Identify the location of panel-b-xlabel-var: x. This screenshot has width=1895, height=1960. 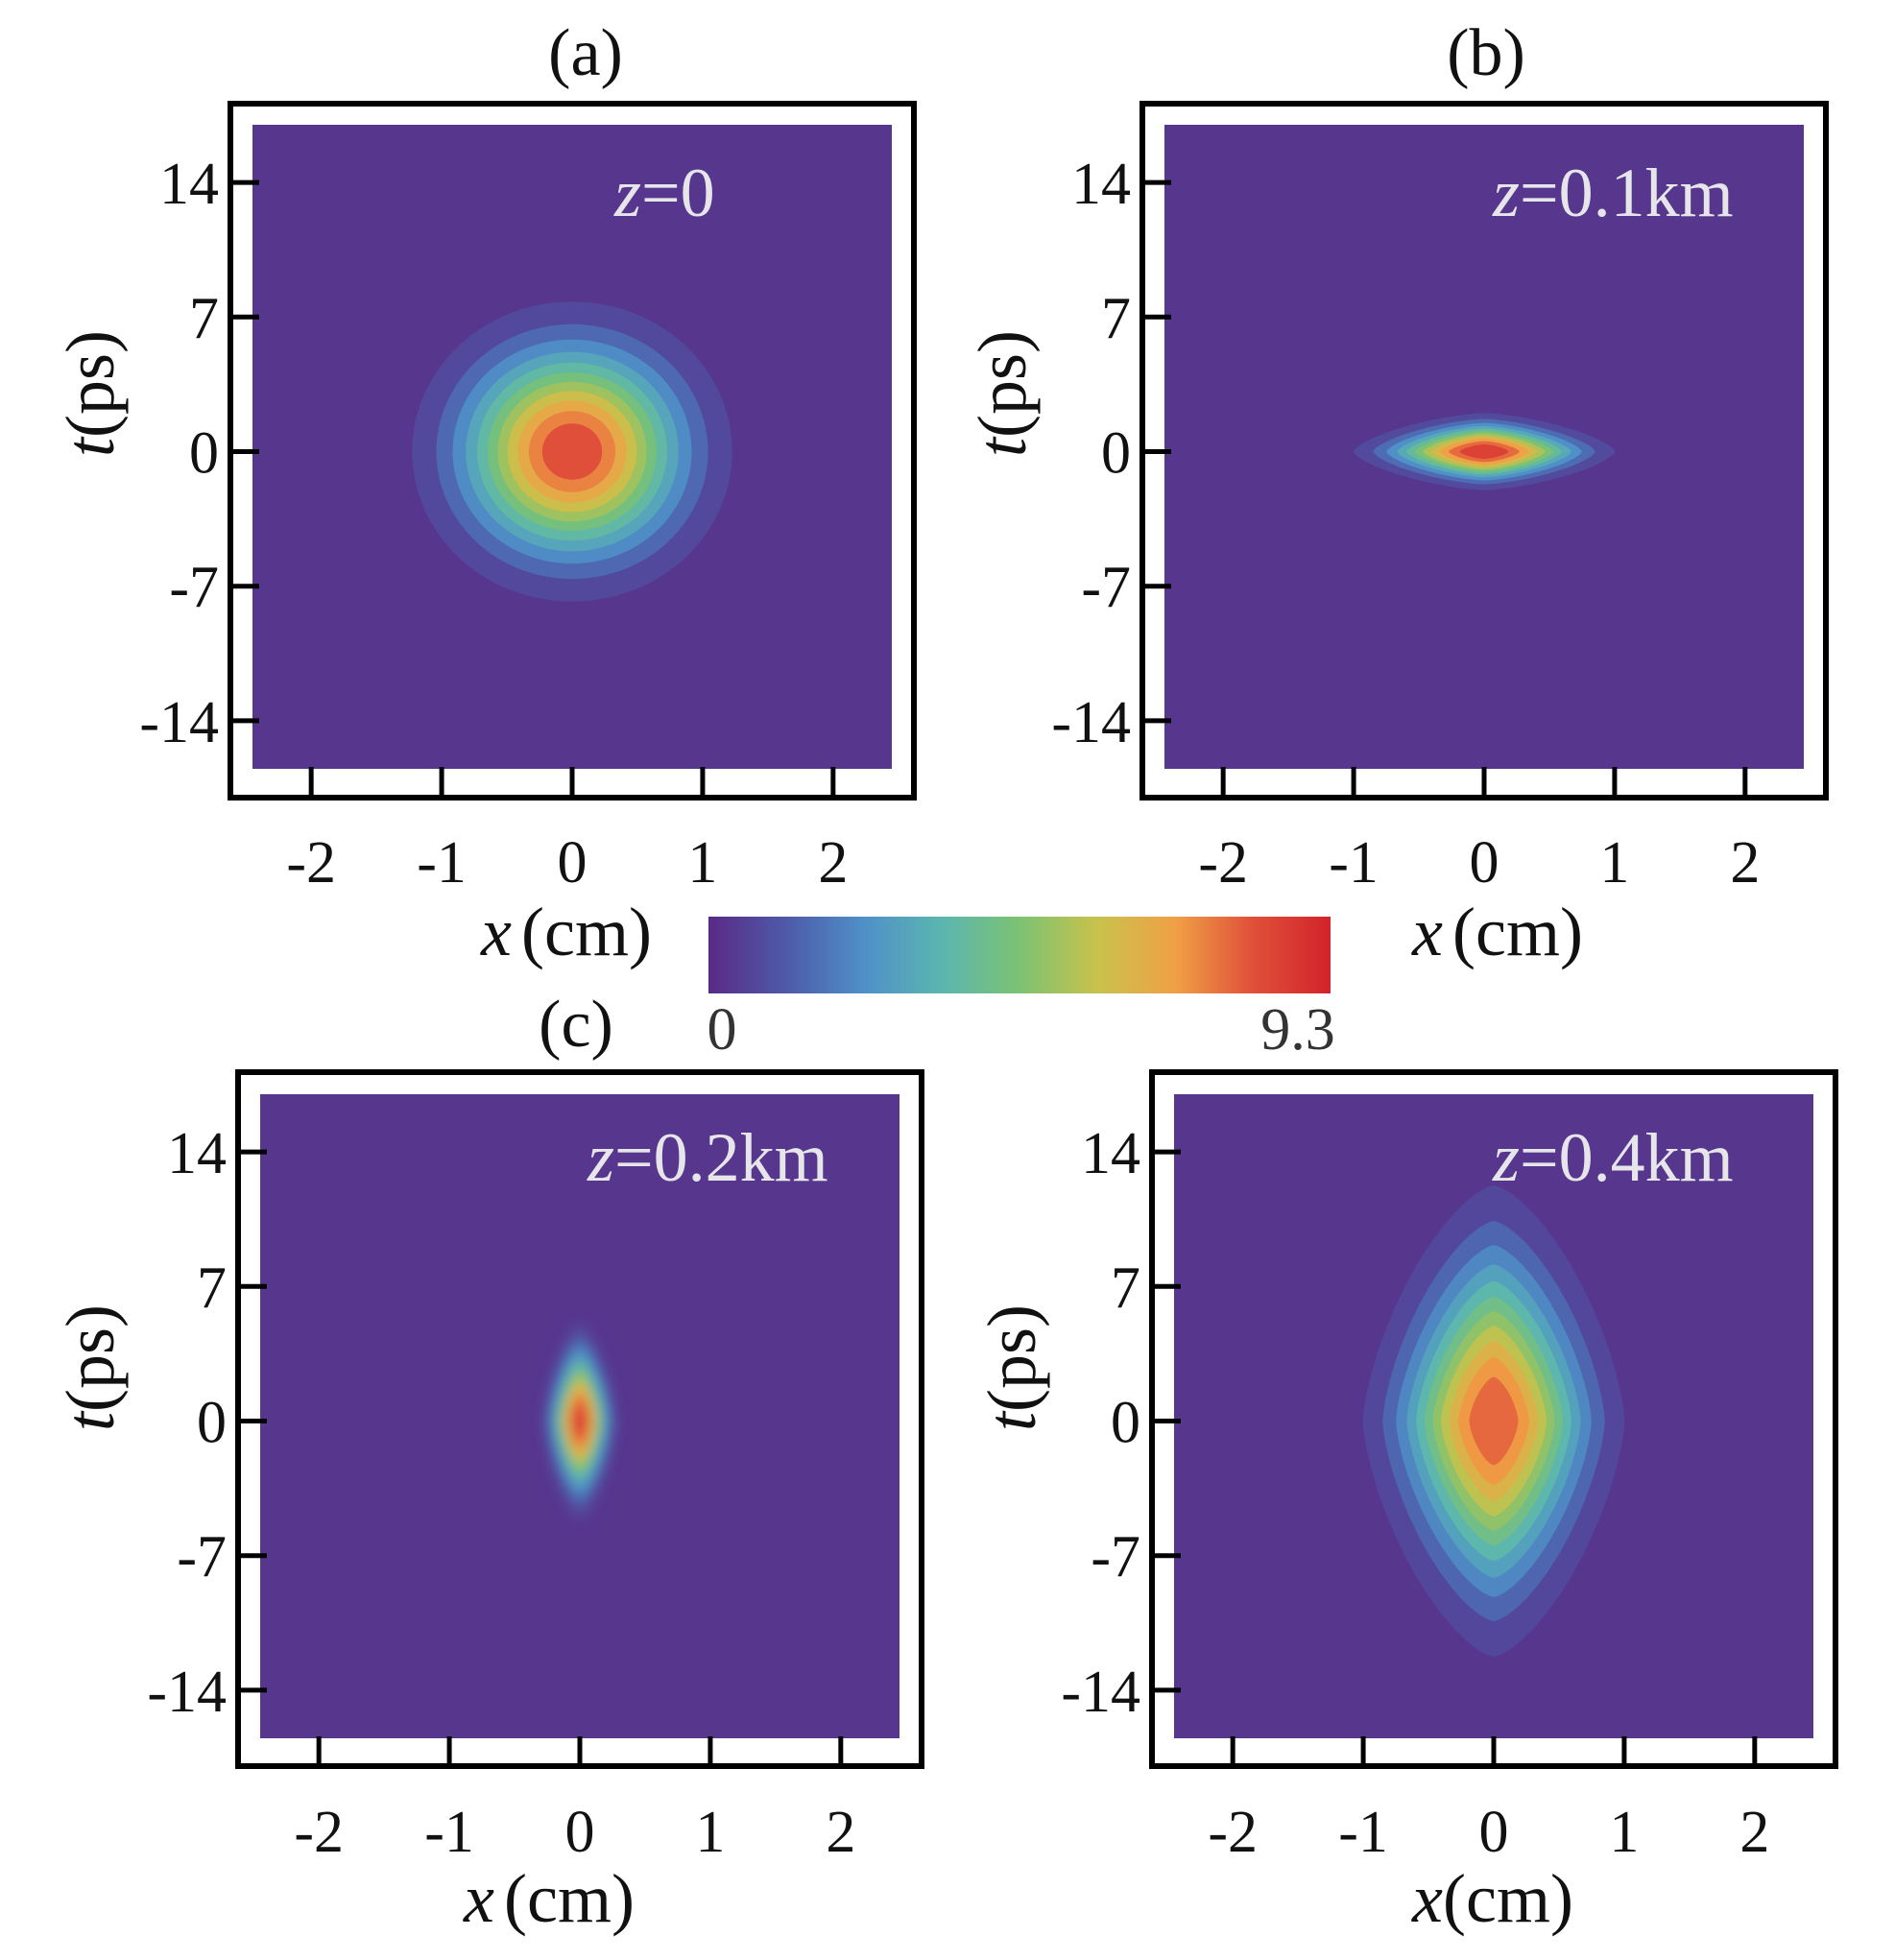
(1427, 932).